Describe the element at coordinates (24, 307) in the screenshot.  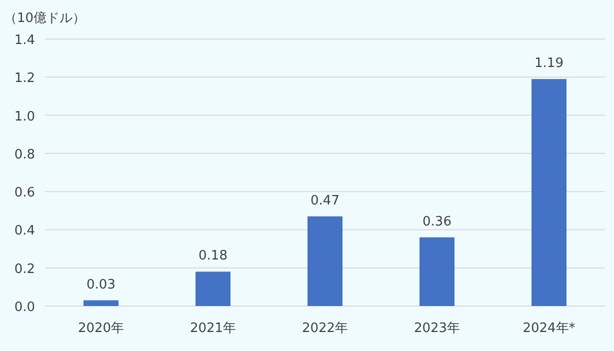
I see `y-tick-label: 0.0` at that location.